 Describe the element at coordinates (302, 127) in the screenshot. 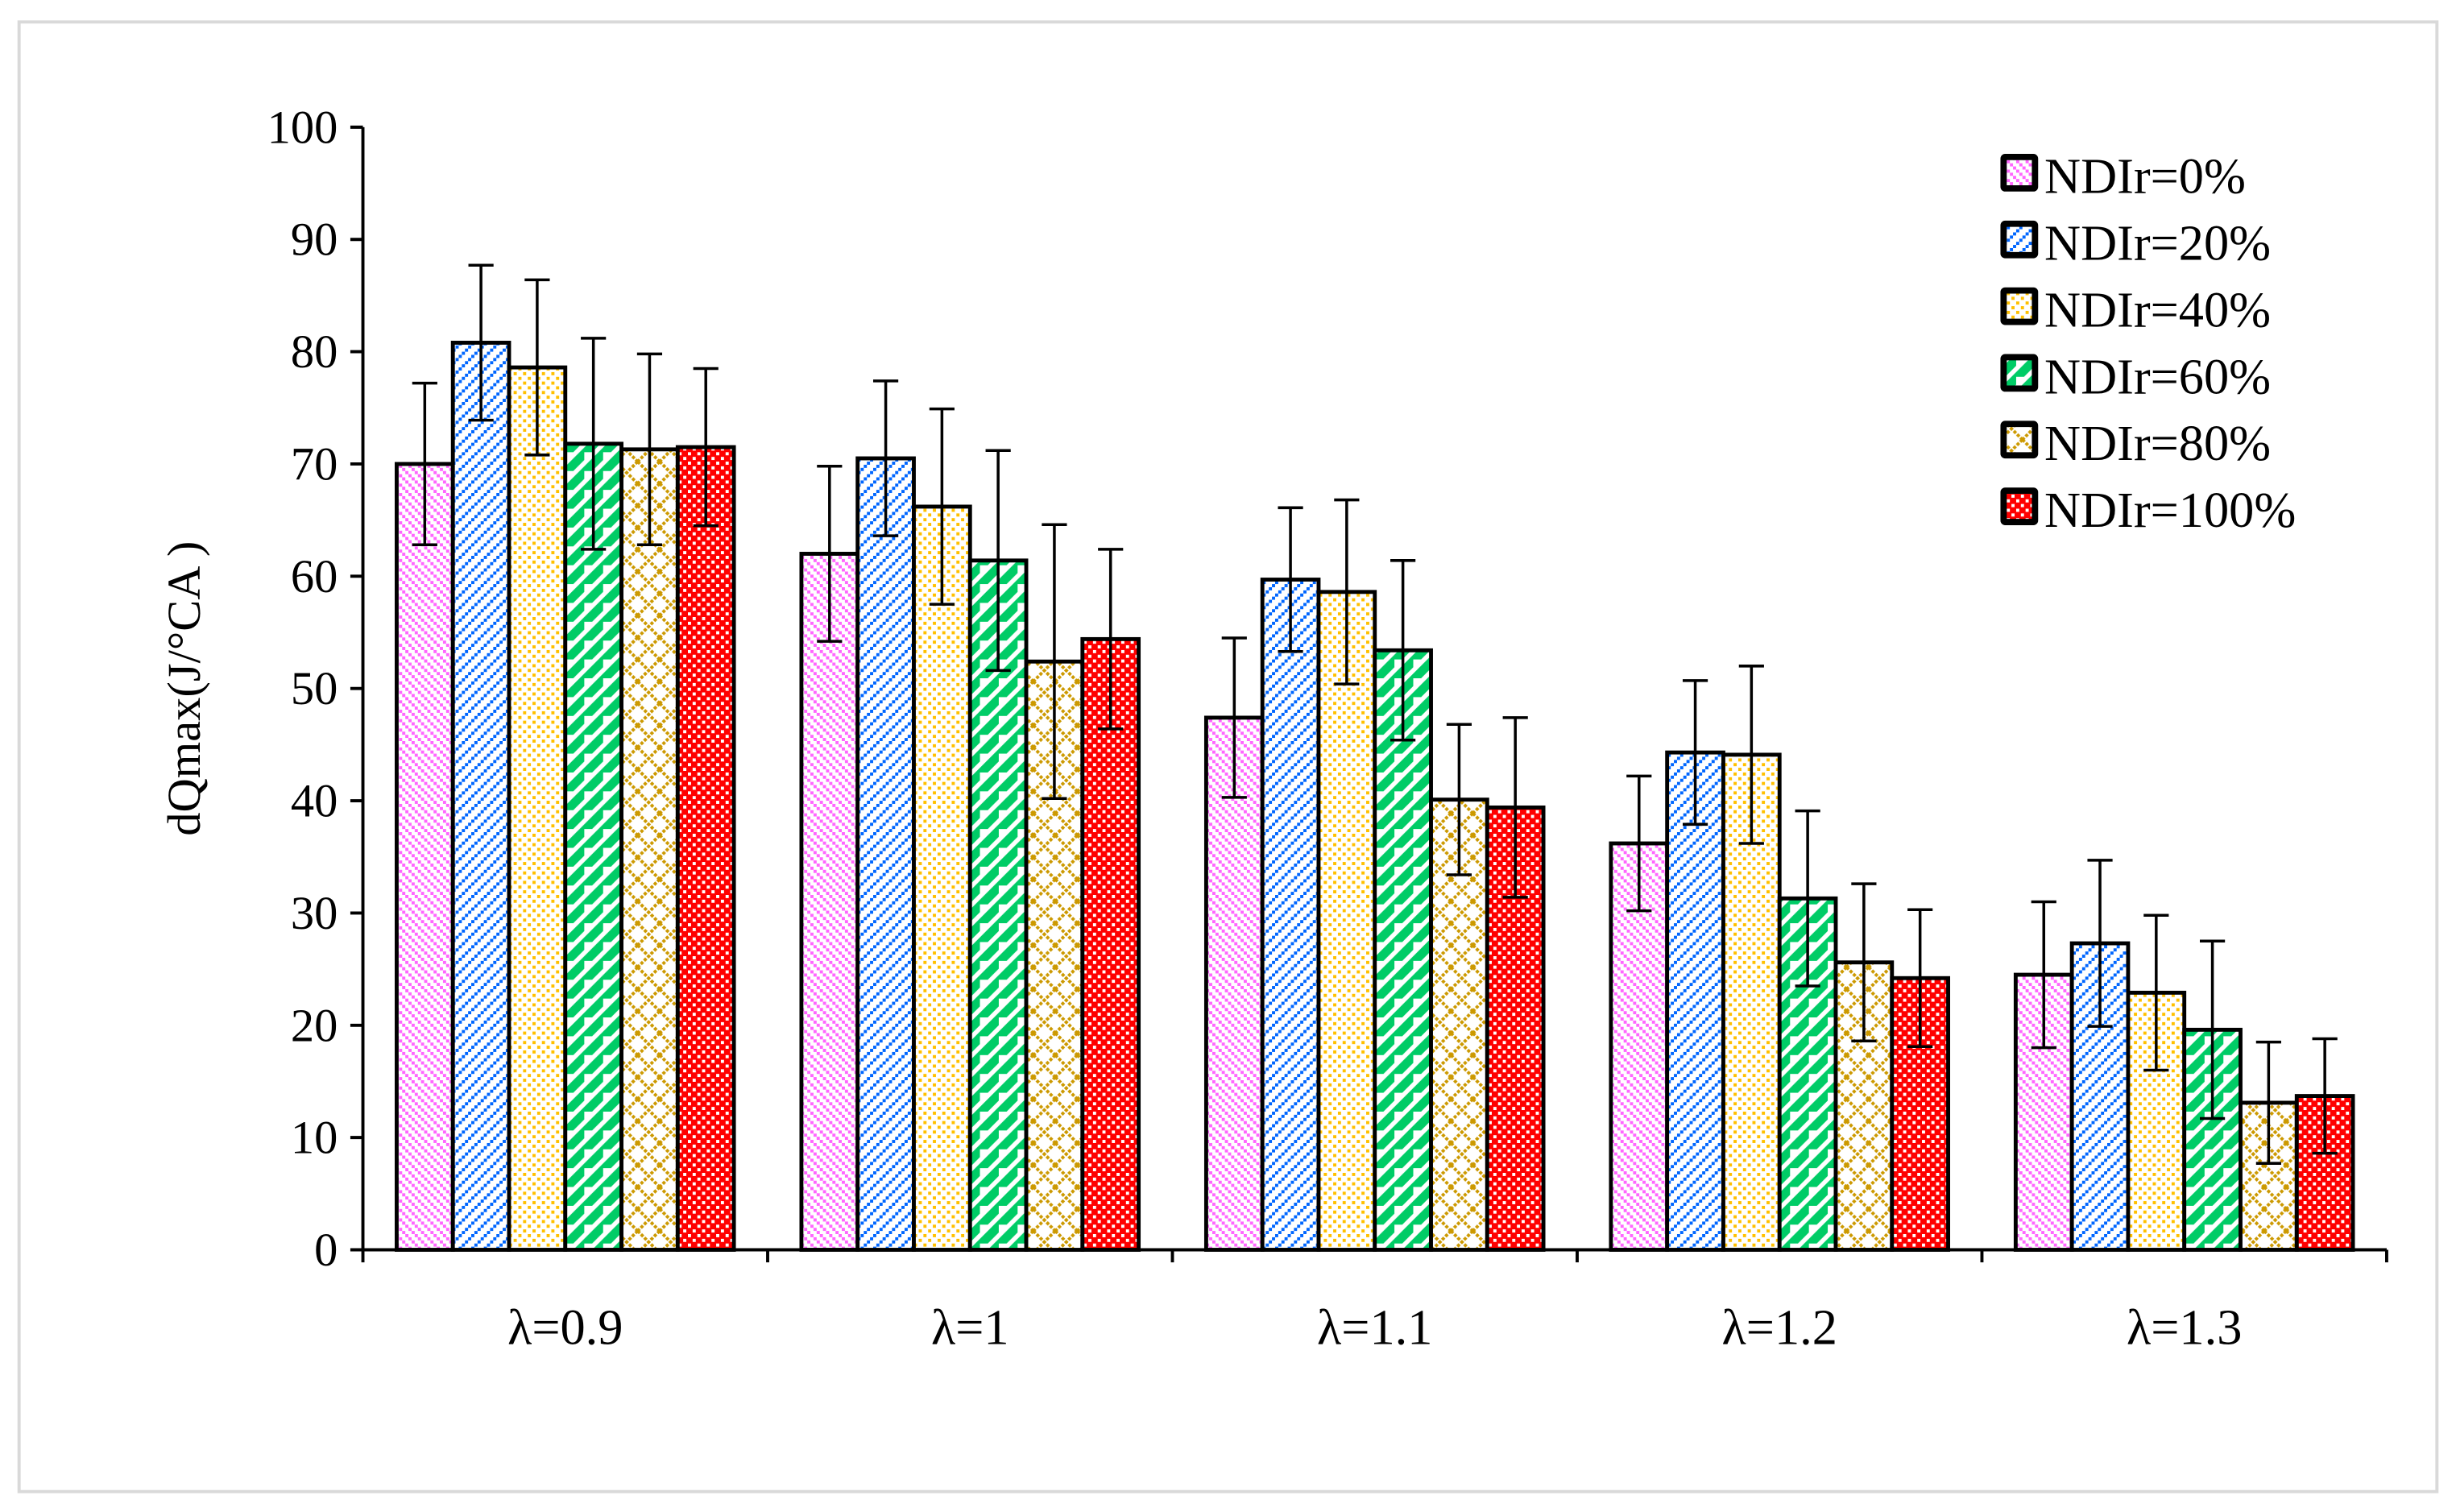

I see `y-tick-label: 100` at that location.